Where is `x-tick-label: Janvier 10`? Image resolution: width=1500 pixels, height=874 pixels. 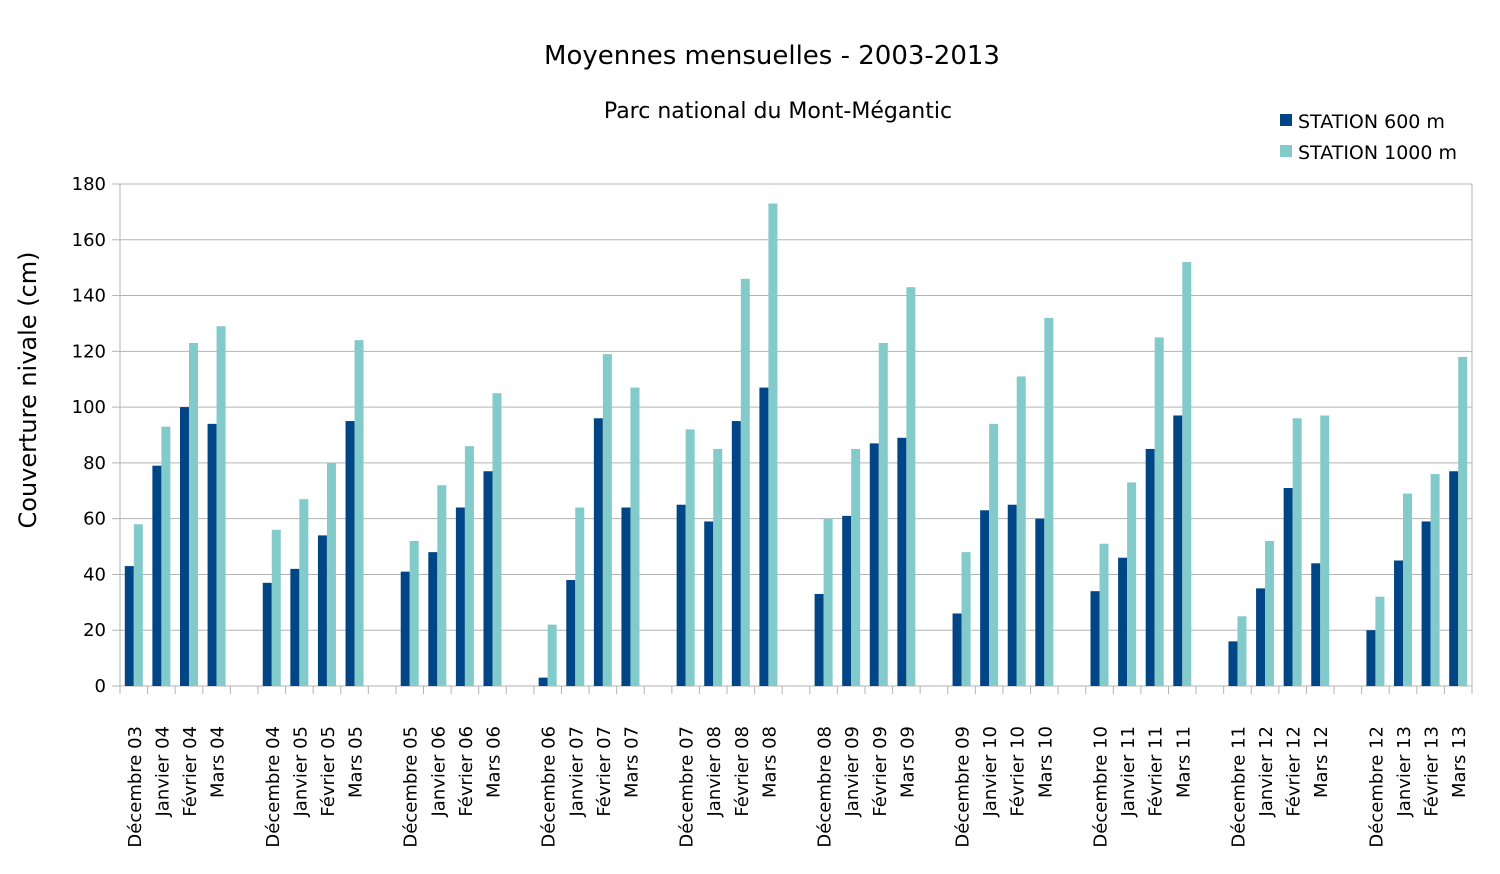 x-tick-label: Janvier 10 is located at coordinates (990, 772).